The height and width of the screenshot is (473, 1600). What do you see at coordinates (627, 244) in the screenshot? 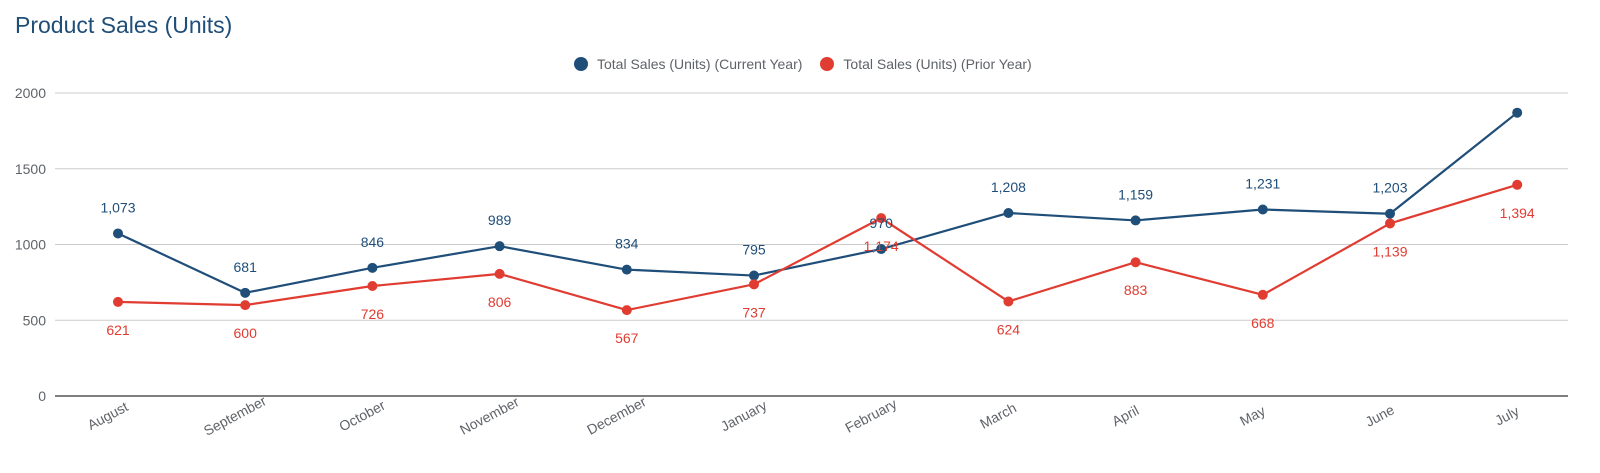
I see `data-label-current-year: 834` at bounding box center [627, 244].